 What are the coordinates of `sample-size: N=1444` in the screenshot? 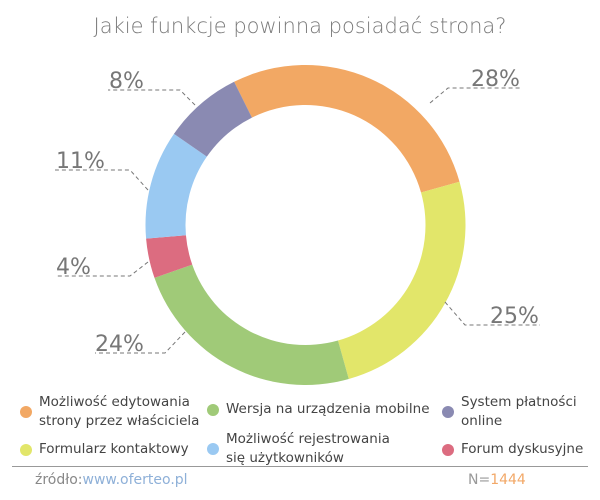 It's located at (497, 480).